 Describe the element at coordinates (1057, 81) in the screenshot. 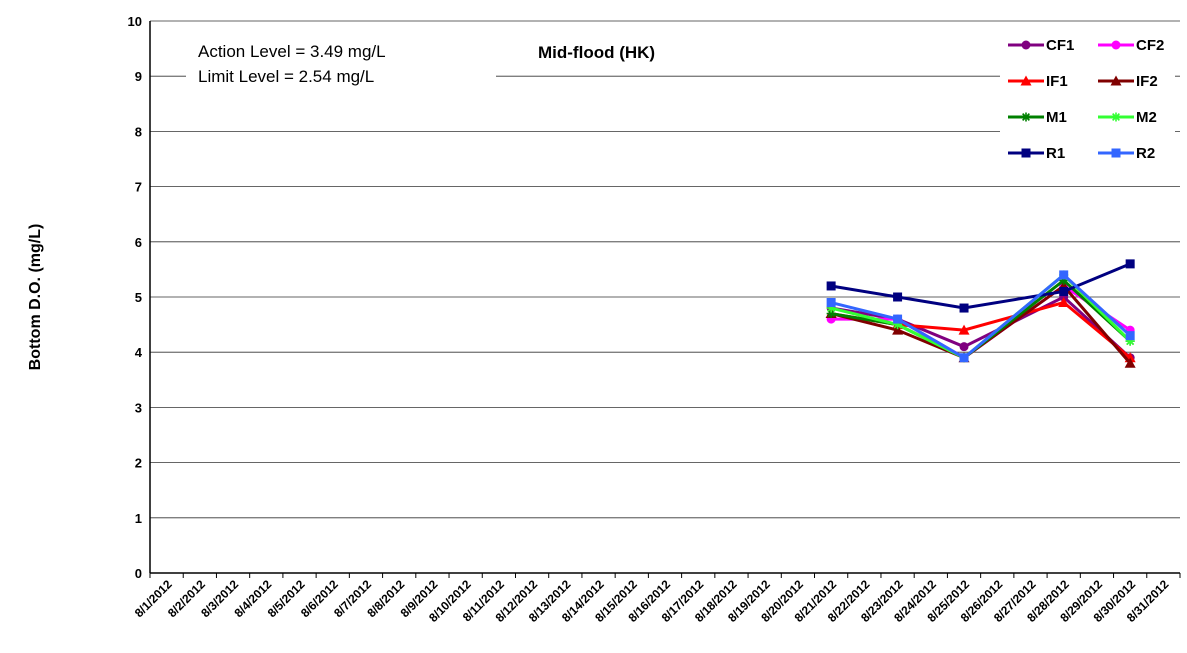

I see `legend-label-if1: IF1` at that location.